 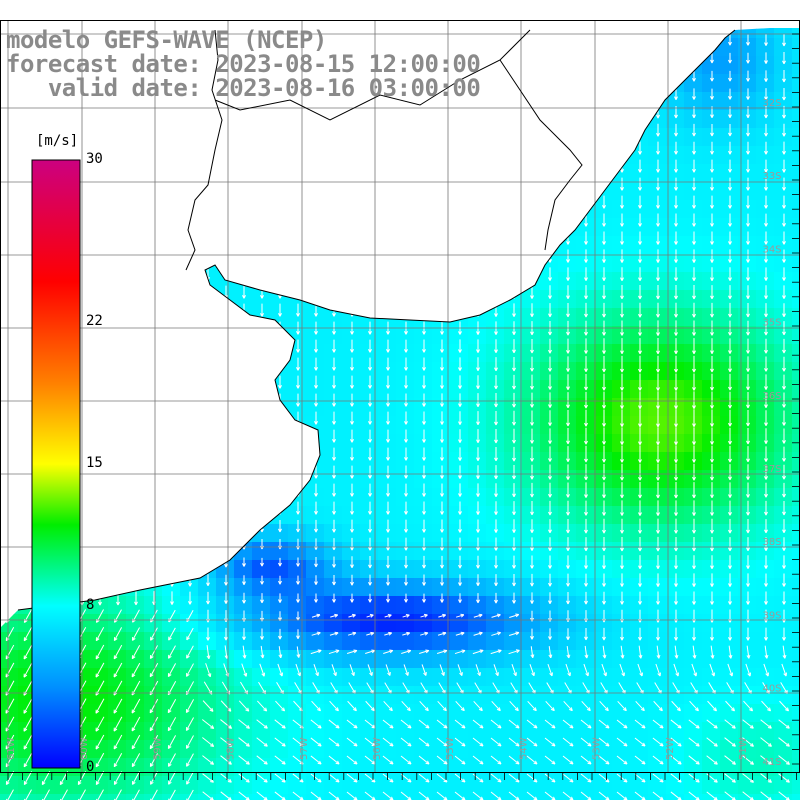 I want to click on latitude-label: 33S, so click(x=771, y=176).